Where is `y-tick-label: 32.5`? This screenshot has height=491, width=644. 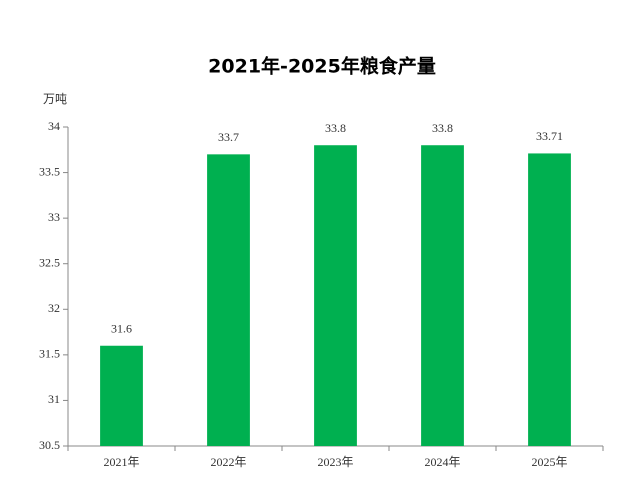 y-tick-label: 32.5 is located at coordinates (49, 262).